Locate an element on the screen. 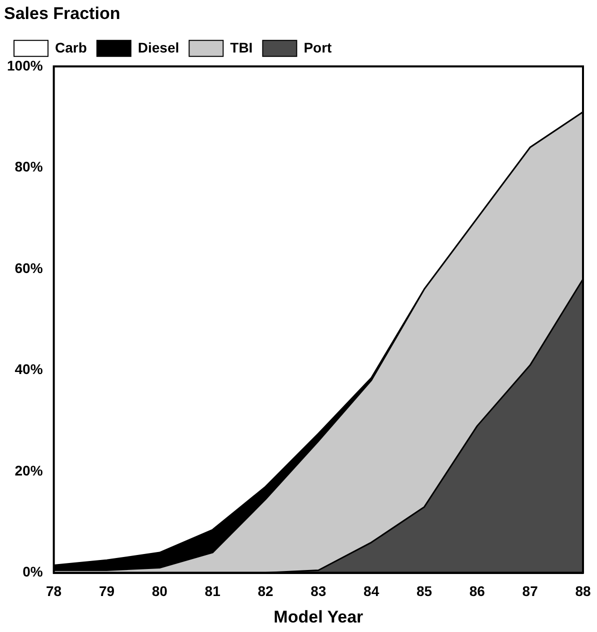  x-tick-label: 79 is located at coordinates (106, 591).